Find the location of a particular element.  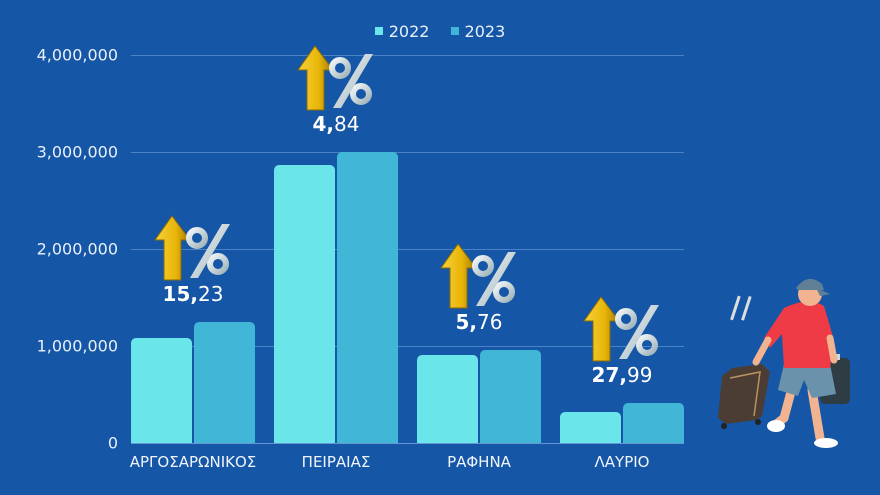

legend-label: 2023 is located at coordinates (485, 31).